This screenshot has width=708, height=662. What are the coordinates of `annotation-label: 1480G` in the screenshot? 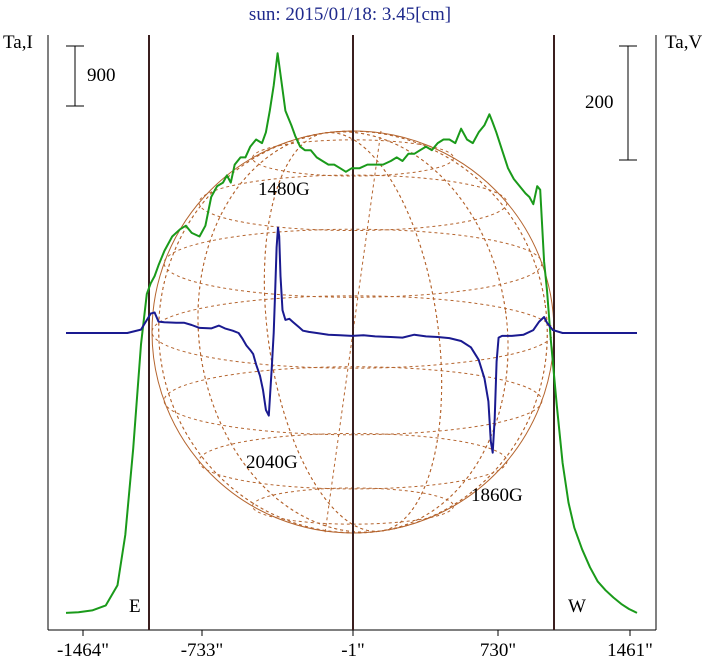 It's located at (284, 189).